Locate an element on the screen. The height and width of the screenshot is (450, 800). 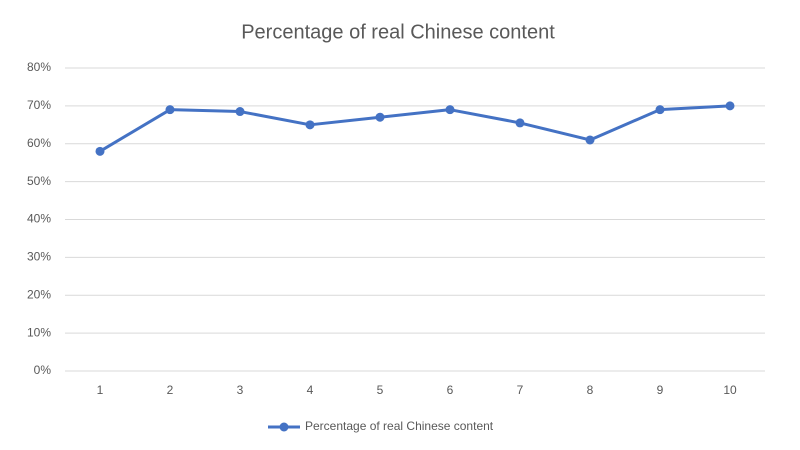
x-tick-label: 7 is located at coordinates (520, 390).